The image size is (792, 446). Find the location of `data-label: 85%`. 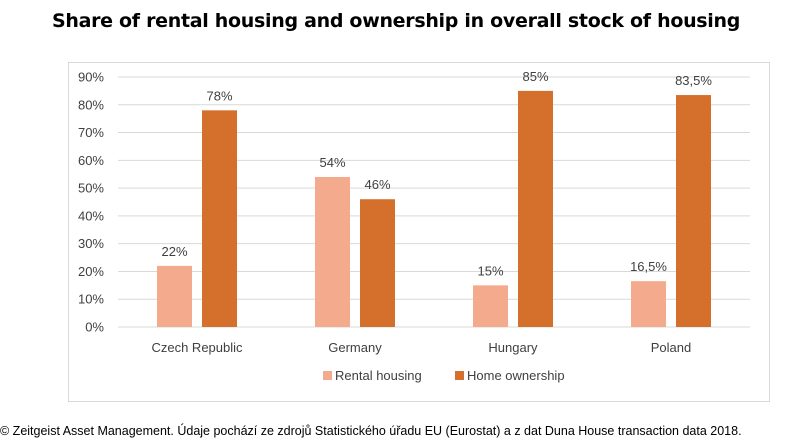

data-label: 85% is located at coordinates (535, 76).